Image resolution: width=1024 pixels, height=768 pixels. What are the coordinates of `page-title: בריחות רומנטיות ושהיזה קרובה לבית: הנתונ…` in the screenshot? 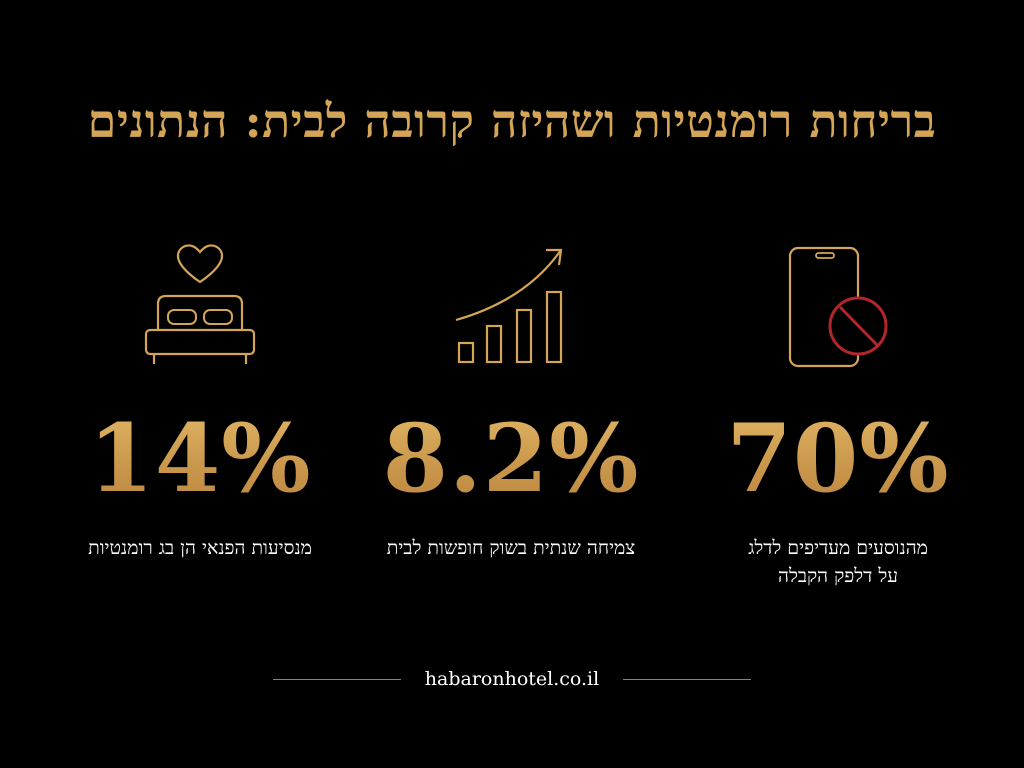 It's located at (512, 121).